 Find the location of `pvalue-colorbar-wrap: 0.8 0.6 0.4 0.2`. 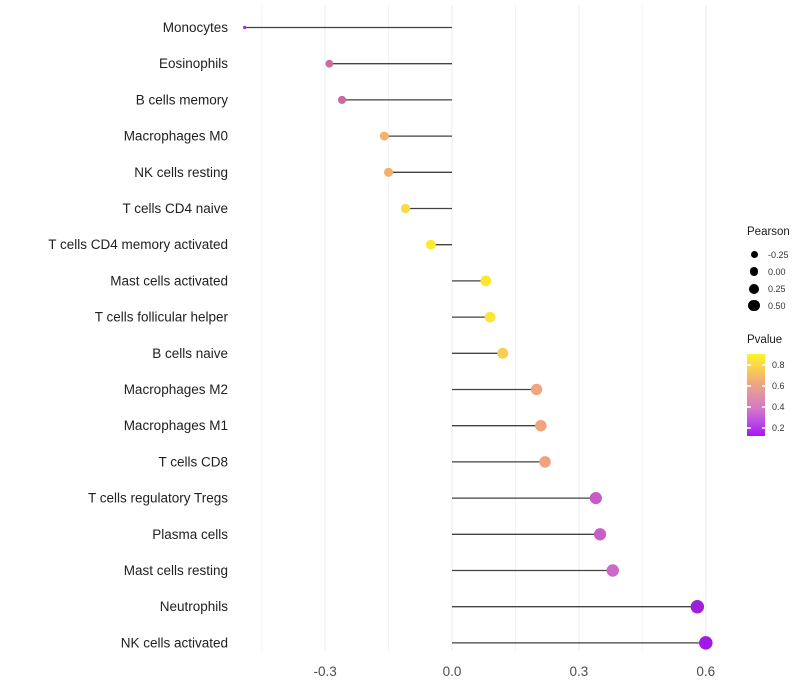

pvalue-colorbar-wrap: 0.8 0.6 0.4 0.2 is located at coordinates (766, 395).